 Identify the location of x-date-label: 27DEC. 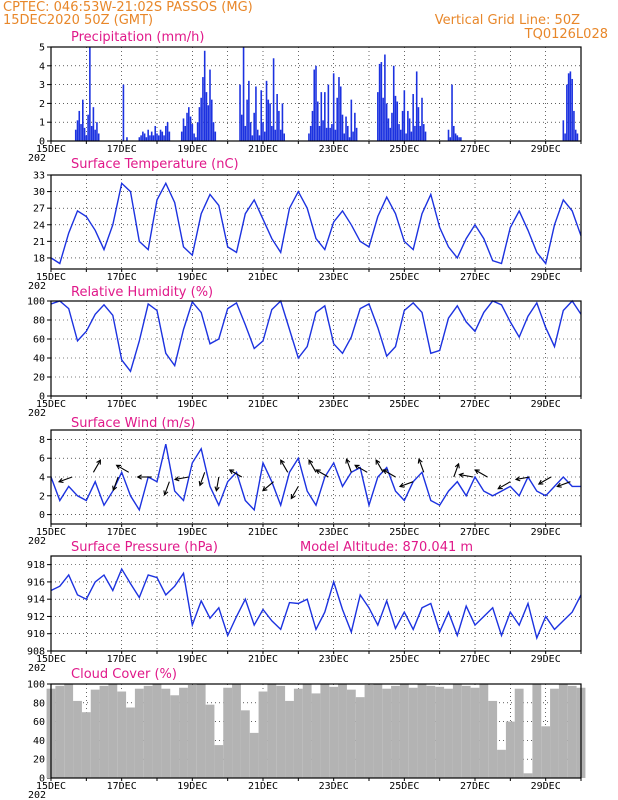
(475, 786).